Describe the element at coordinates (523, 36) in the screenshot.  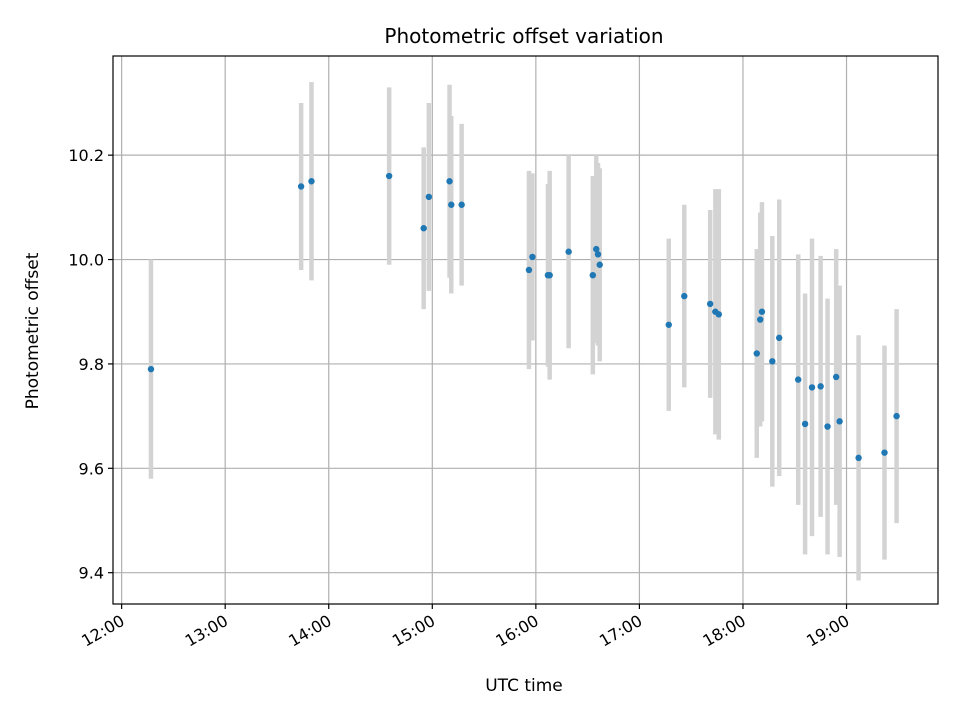
I see `chart-title: Photometric offset variation` at that location.